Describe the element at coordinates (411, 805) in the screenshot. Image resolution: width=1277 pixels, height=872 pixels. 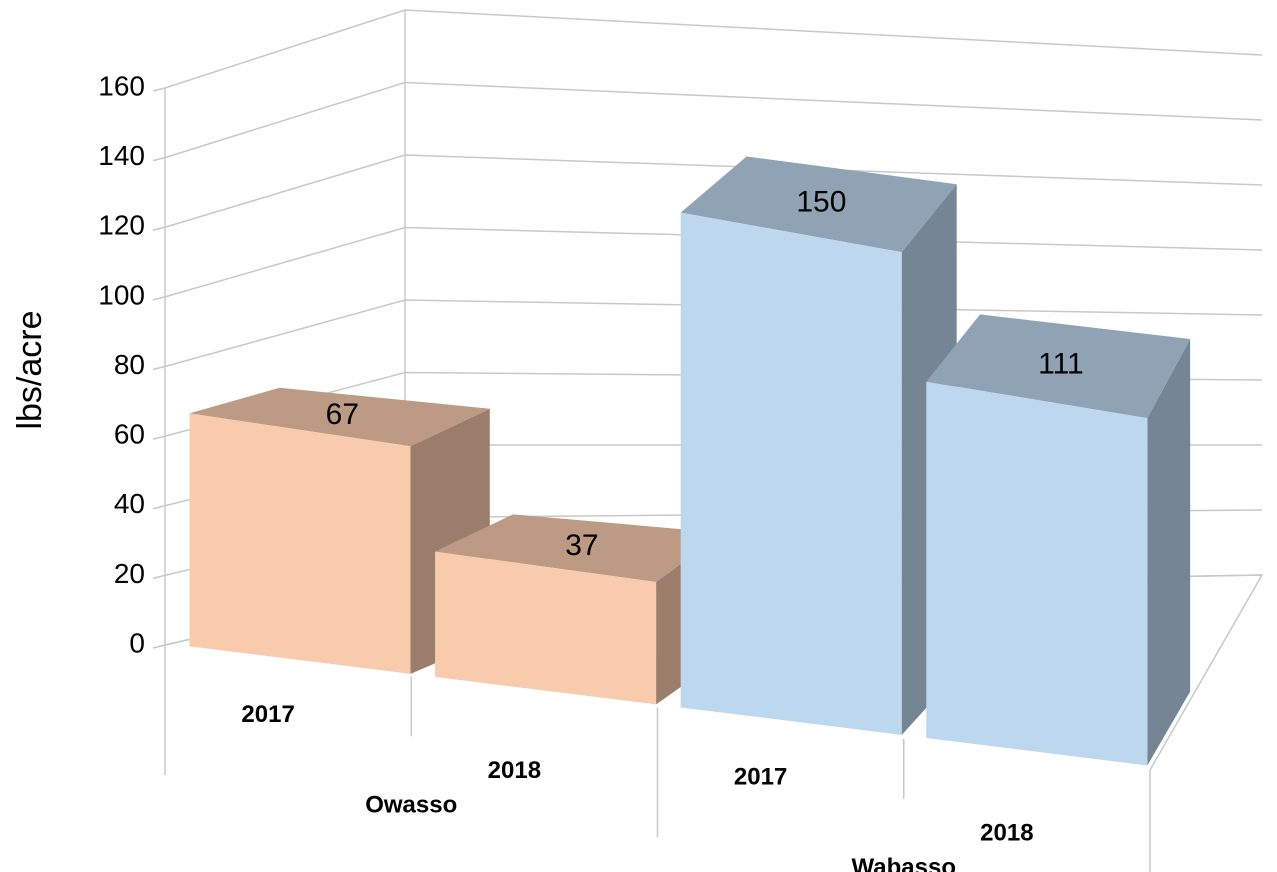
I see `group-label: Owasso` at that location.